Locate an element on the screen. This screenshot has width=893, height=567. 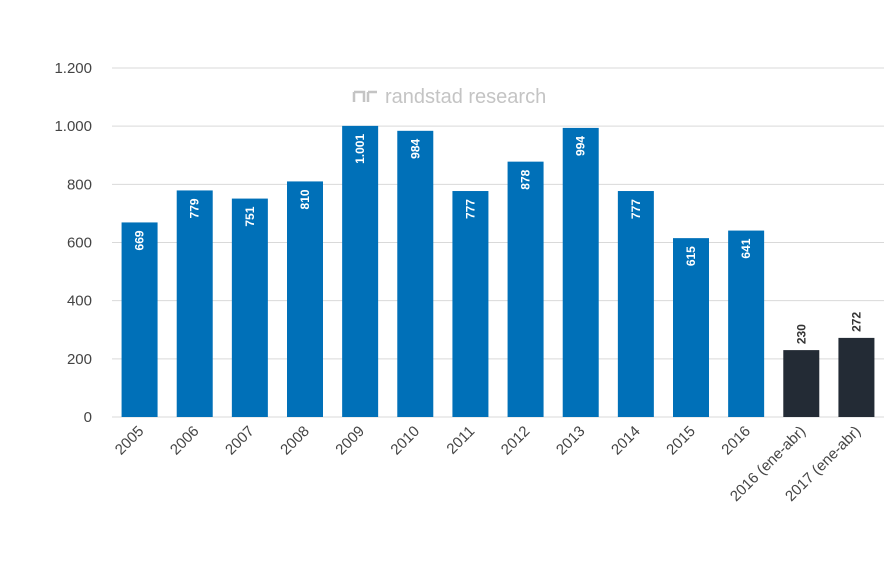
y-tick-label: 1.200 is located at coordinates (73, 68).